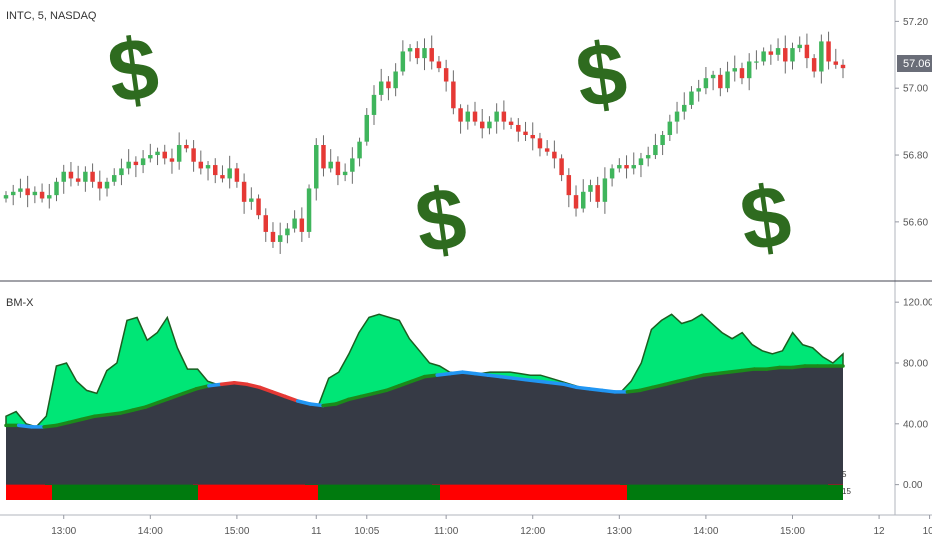 This screenshot has width=932, height=550. Describe the element at coordinates (601, 74) in the screenshot. I see `dollar-sign-3: $` at that location.